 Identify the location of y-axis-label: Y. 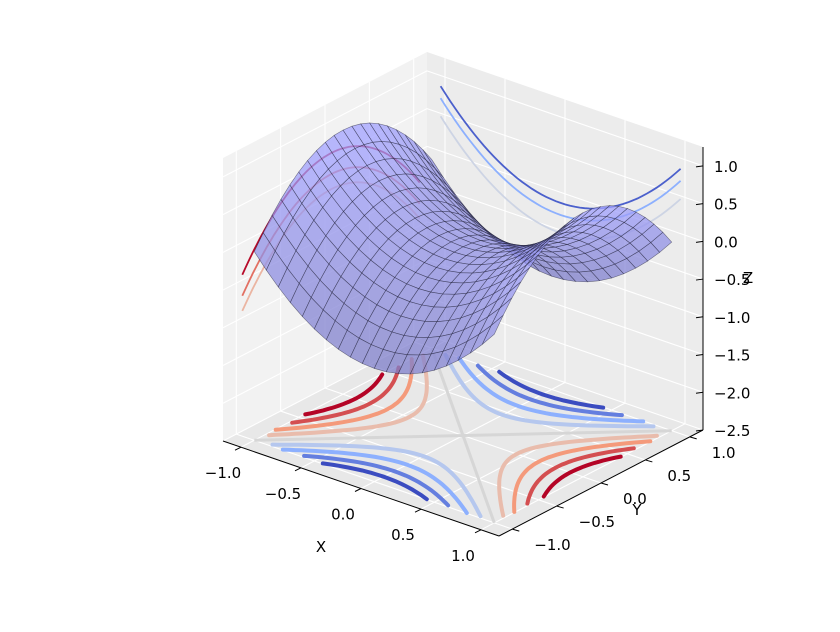
(636, 510).